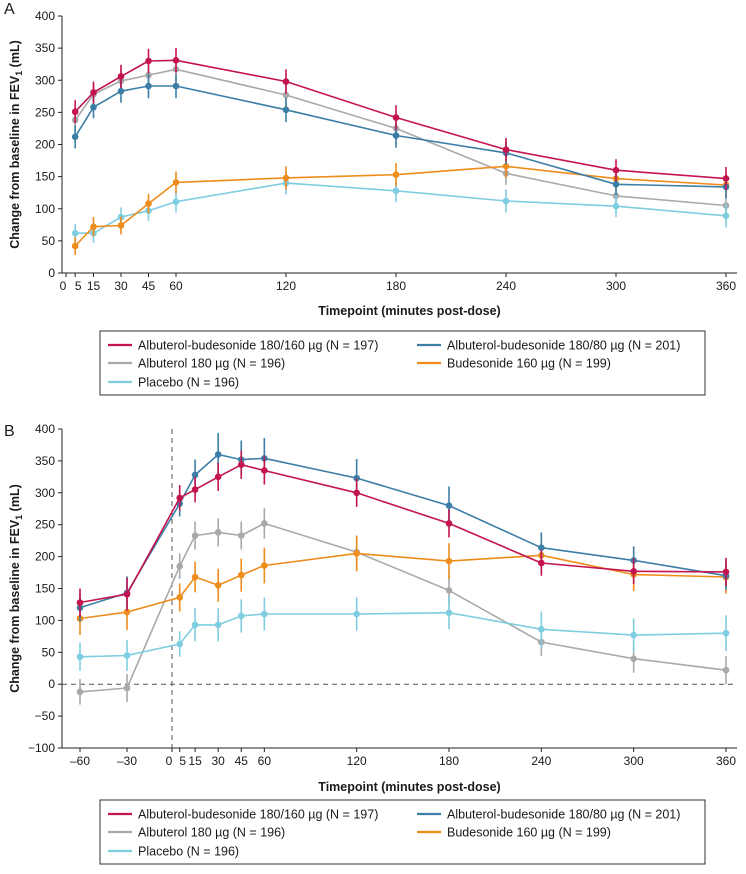 The height and width of the screenshot is (874, 746). What do you see at coordinates (9, 431) in the screenshot?
I see `panel-b-letter: B` at bounding box center [9, 431].